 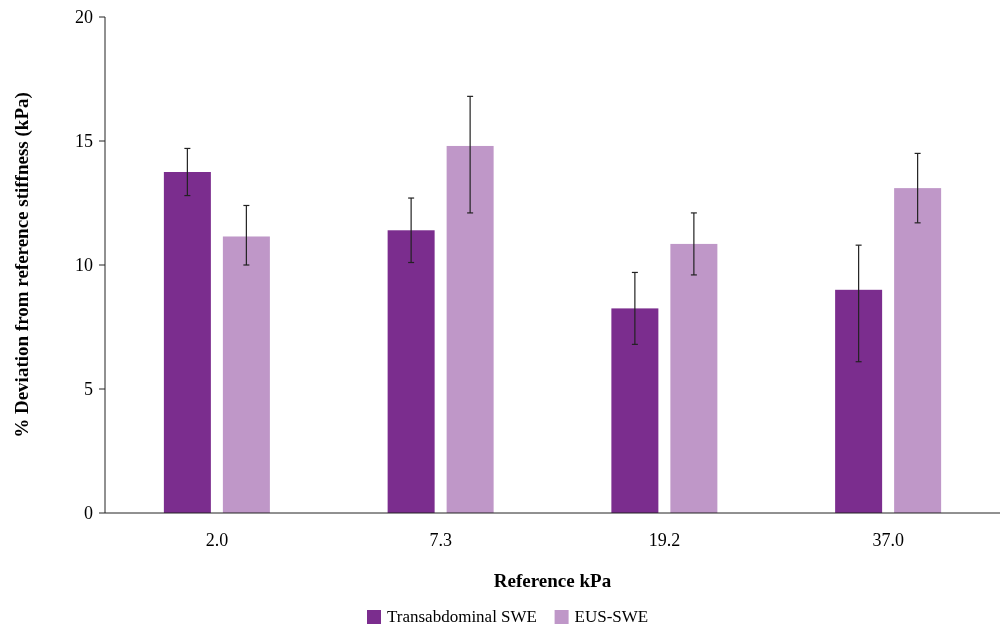 I want to click on y-tick-label: 15, so click(x=84, y=141).